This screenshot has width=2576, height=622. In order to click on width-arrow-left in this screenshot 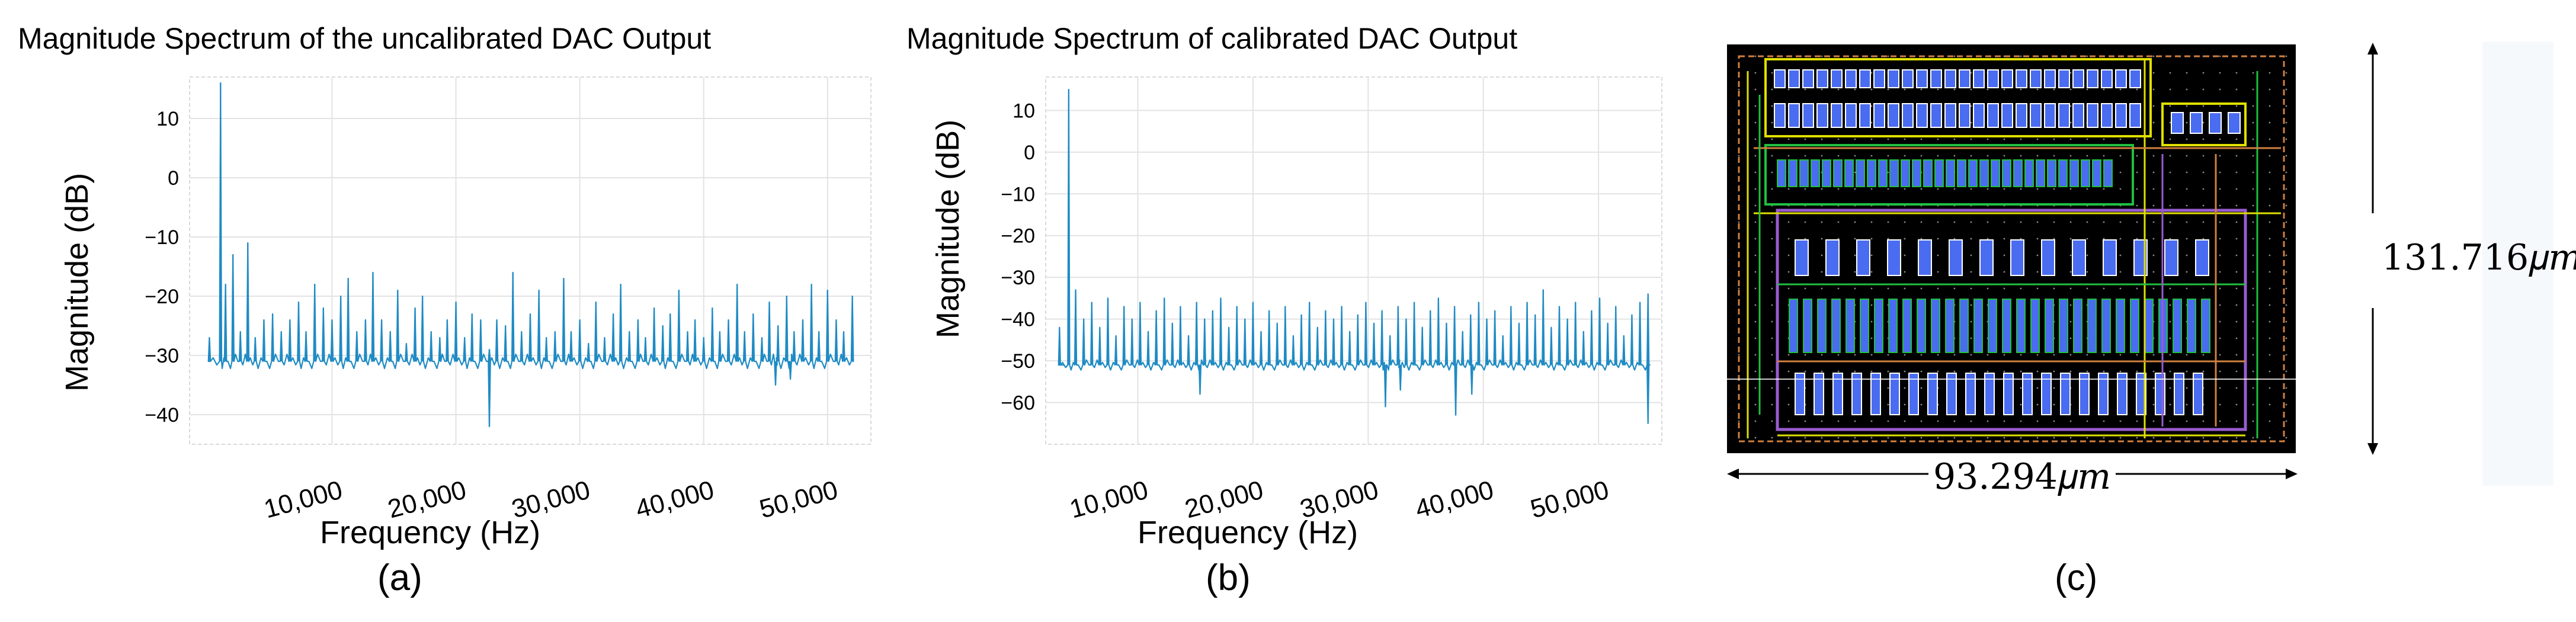, I will do `click(1733, 474)`.